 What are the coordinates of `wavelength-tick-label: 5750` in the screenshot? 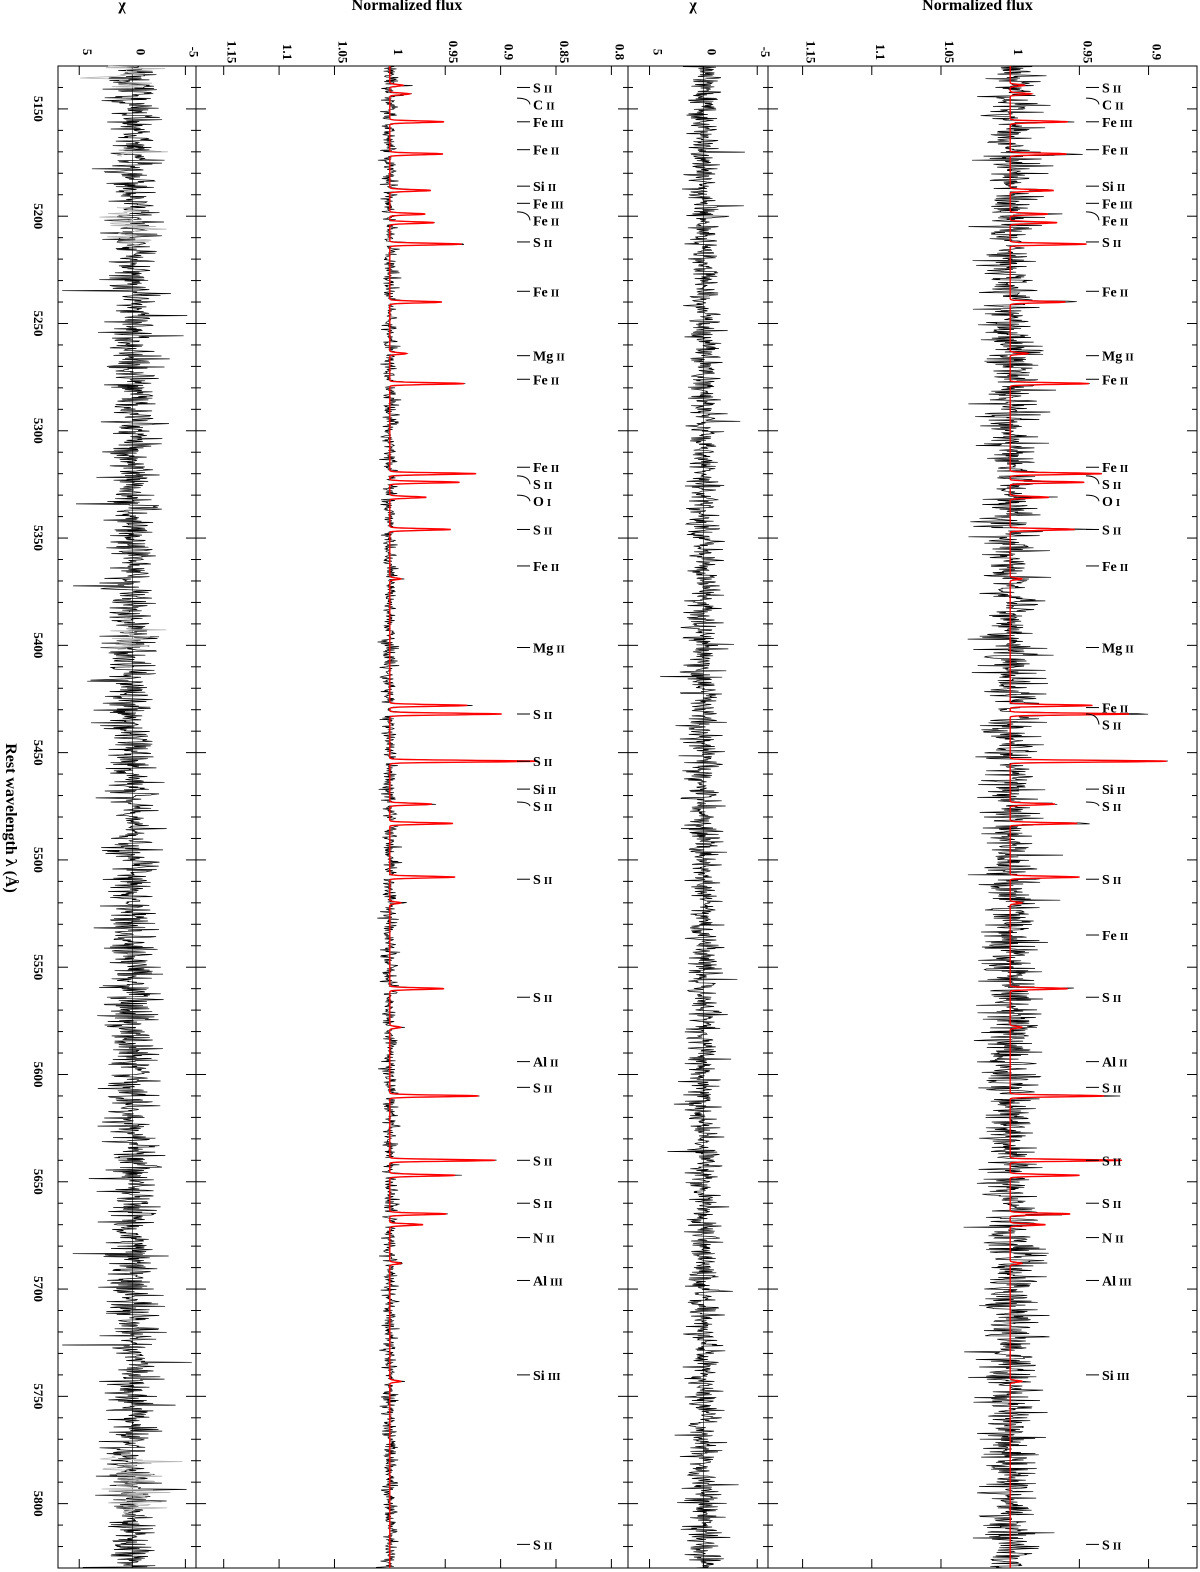 It's located at (38, 1396).